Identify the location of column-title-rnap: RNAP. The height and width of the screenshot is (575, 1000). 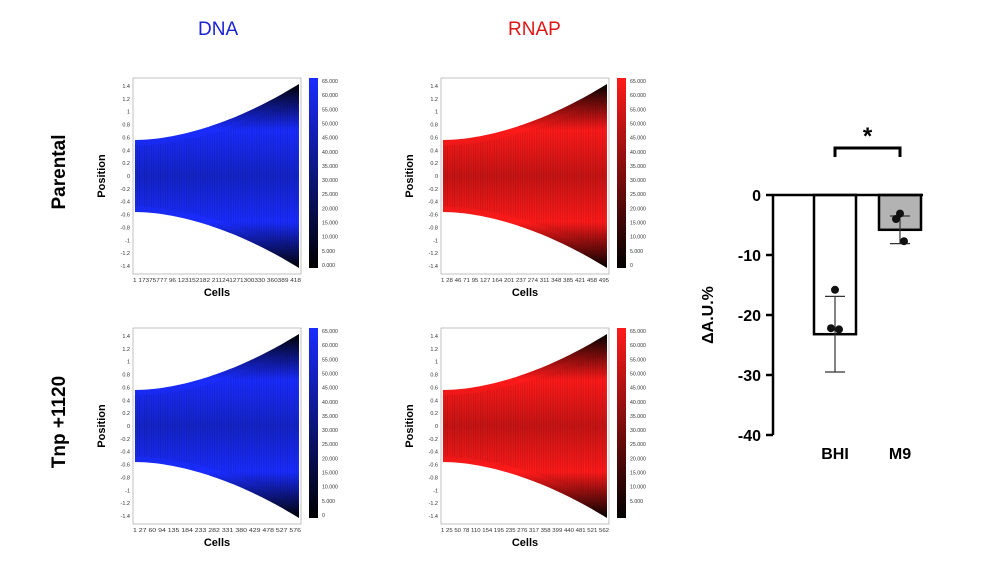
(534, 29).